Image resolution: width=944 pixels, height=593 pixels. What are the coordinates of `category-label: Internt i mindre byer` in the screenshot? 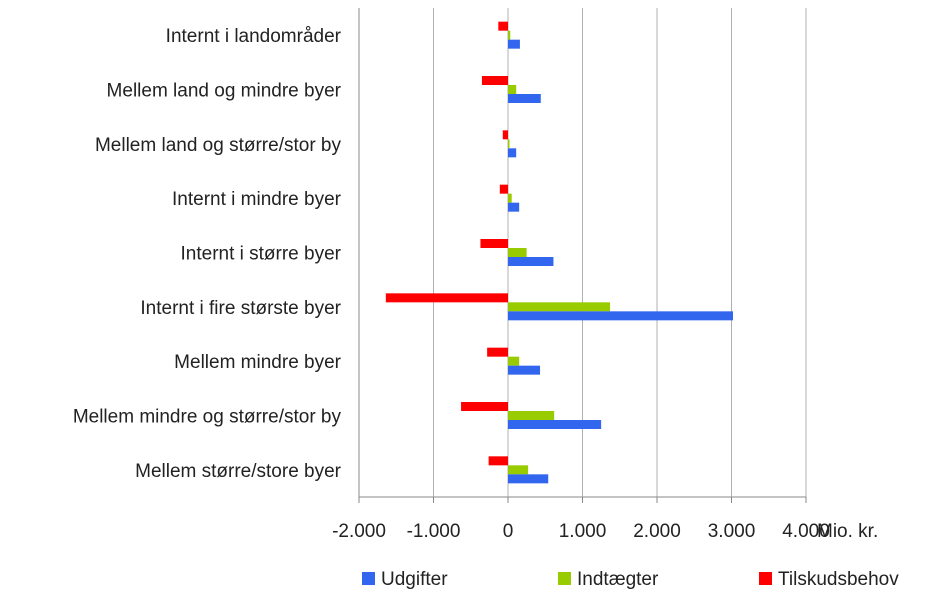 It's located at (257, 199).